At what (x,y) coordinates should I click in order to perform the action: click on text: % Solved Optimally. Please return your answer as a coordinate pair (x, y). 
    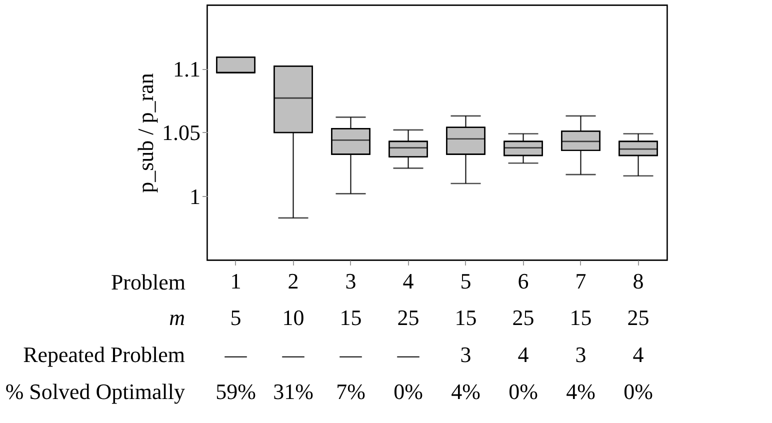
    Looking at the image, I should click on (95, 391).